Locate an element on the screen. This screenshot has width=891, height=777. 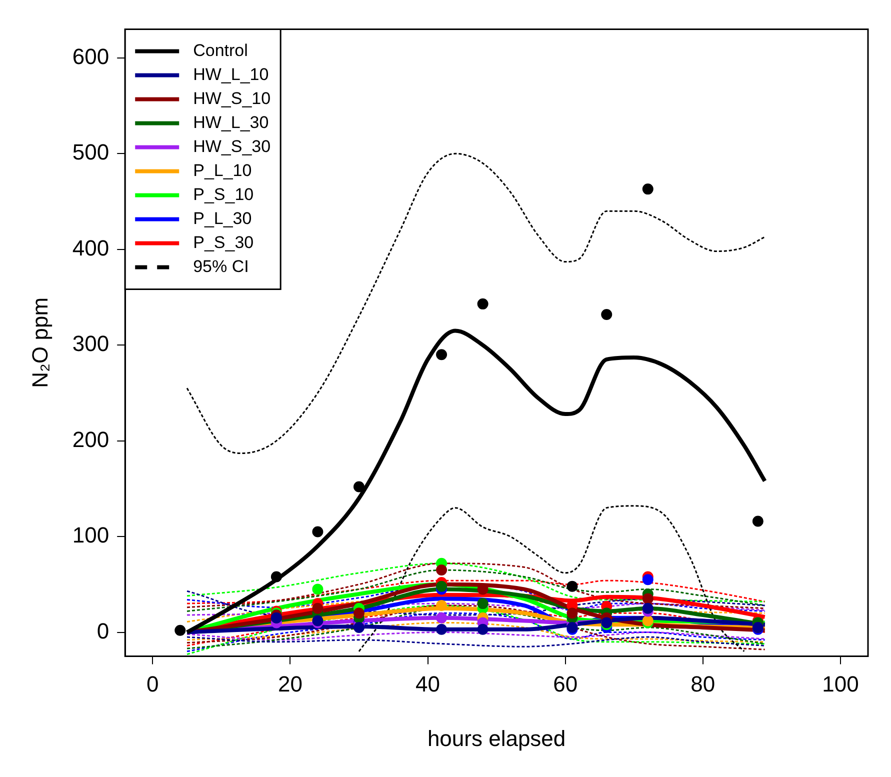
legend-label: HW_S_30 is located at coordinates (232, 146).